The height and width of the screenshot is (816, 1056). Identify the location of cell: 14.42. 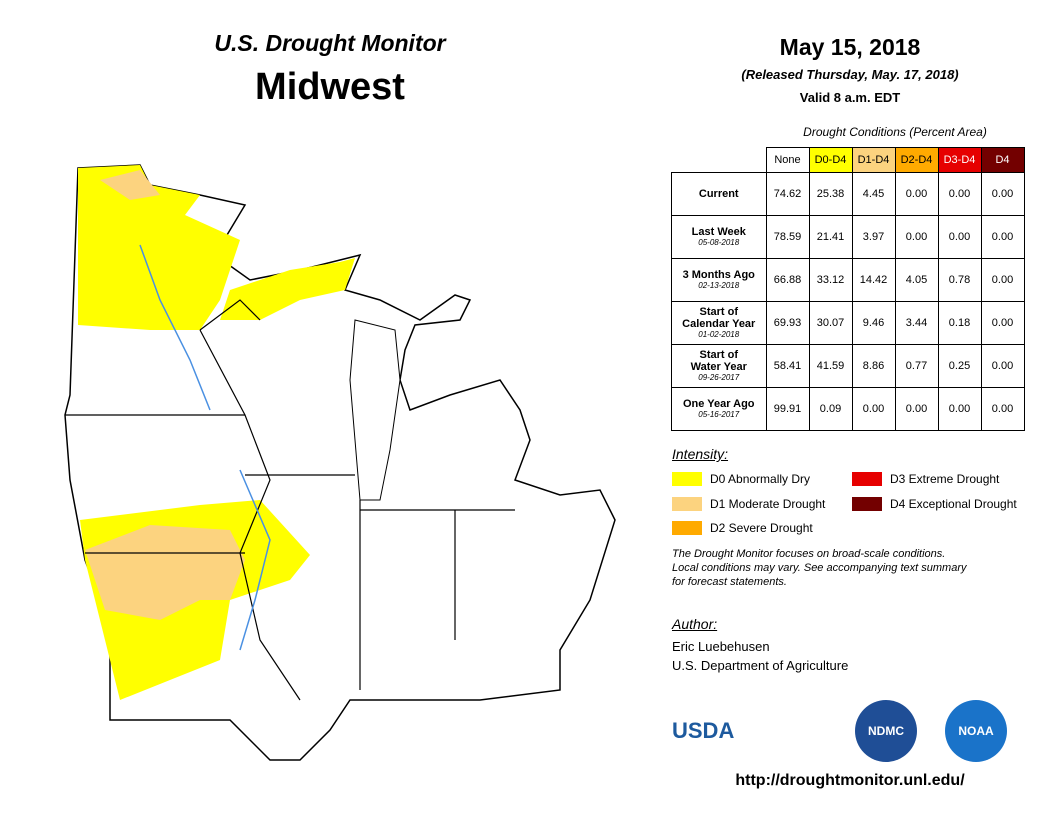
(873, 279).